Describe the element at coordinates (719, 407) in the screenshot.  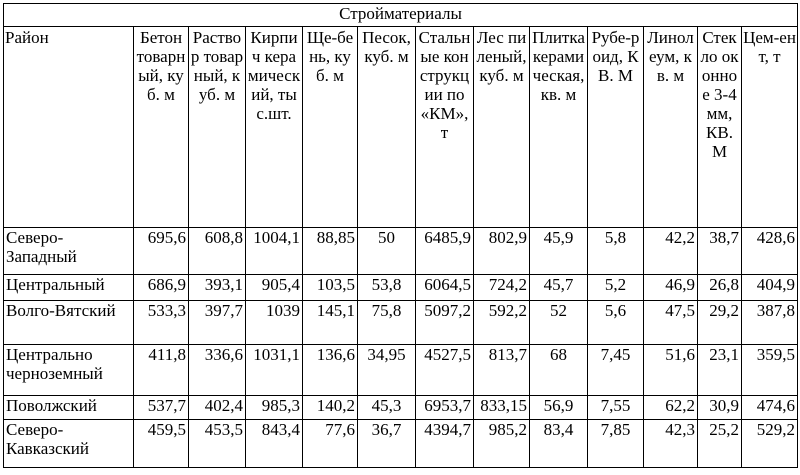
I see `value-cell: 30,9` at that location.